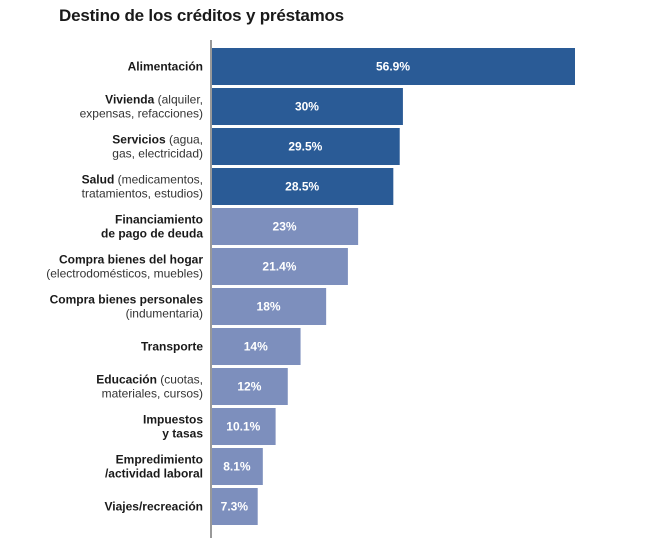 The image size is (666, 540). Describe the element at coordinates (154, 467) in the screenshot. I see `category-label-10: Empredimiento/actividad laboral` at that location.